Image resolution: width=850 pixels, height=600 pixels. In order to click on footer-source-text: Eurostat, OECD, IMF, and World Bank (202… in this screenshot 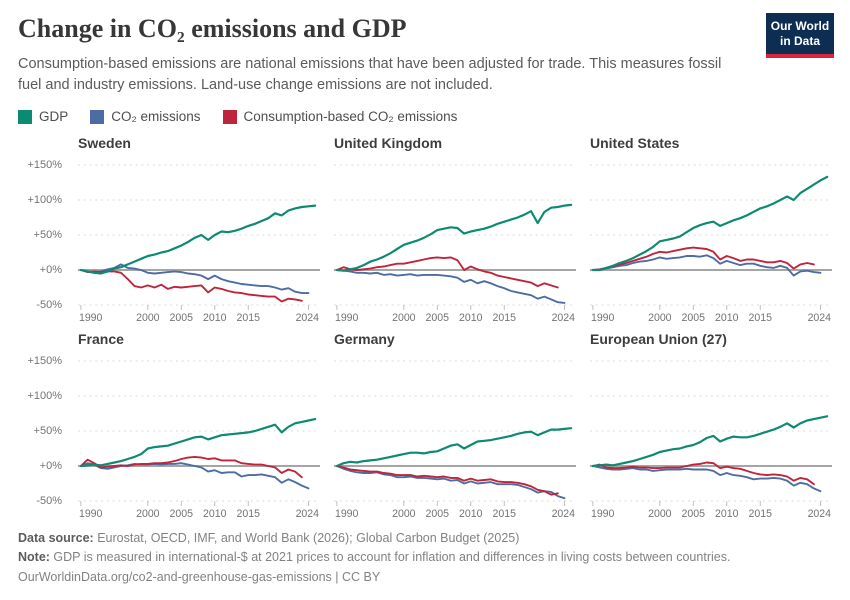, I will do `click(306, 538)`.